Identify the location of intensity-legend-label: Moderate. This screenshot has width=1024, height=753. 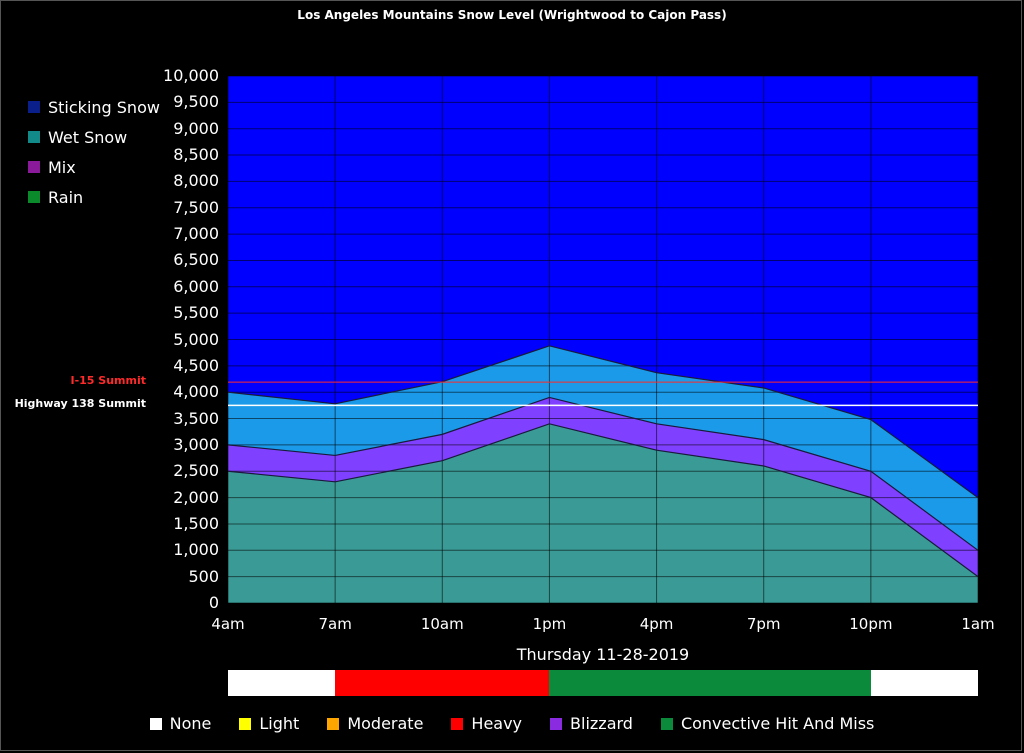
(385, 723).